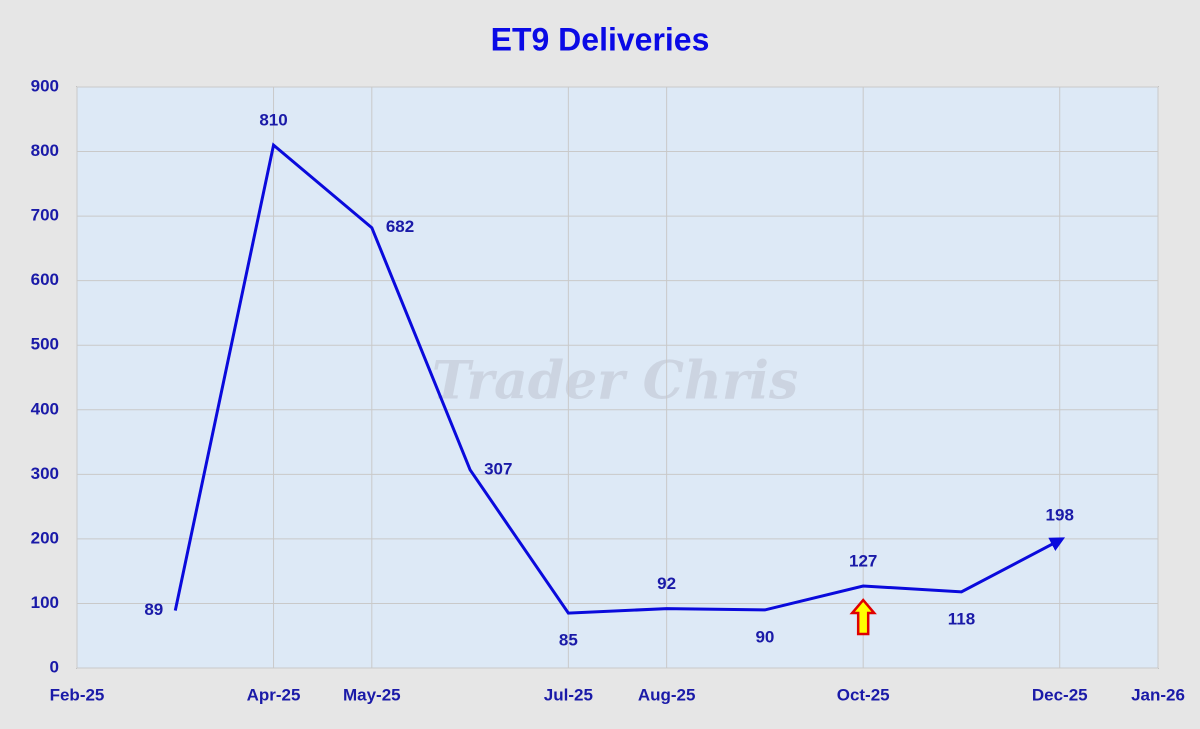 The image size is (1200, 729). What do you see at coordinates (863, 694) in the screenshot?
I see `x-tick-label: Oct-25` at bounding box center [863, 694].